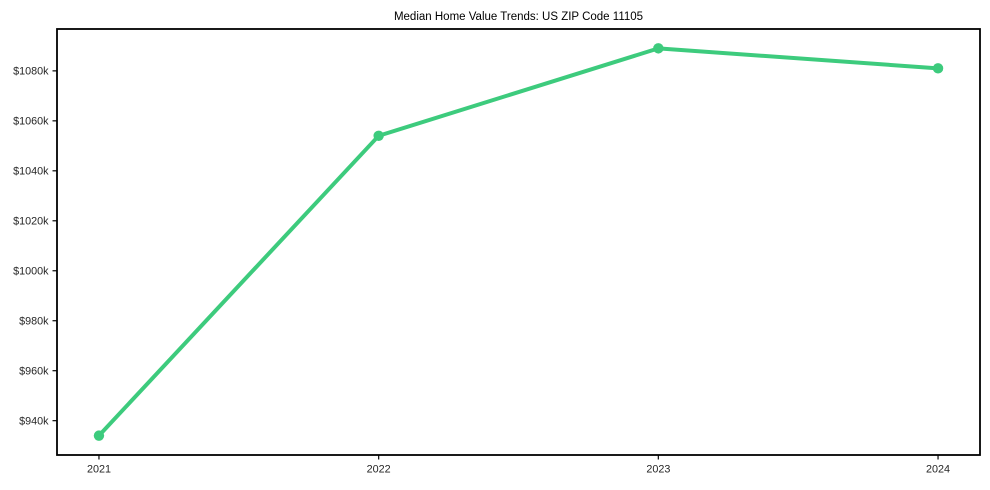  I want to click on x-tick-label: 2021, so click(99, 470).